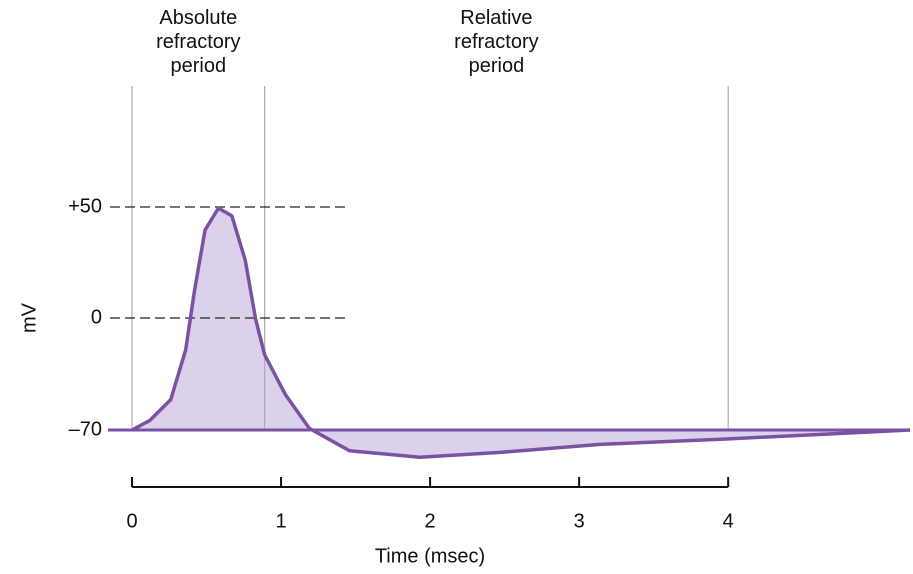  Describe the element at coordinates (85, 429) in the screenshot. I see `y-tick-label: –70` at that location.